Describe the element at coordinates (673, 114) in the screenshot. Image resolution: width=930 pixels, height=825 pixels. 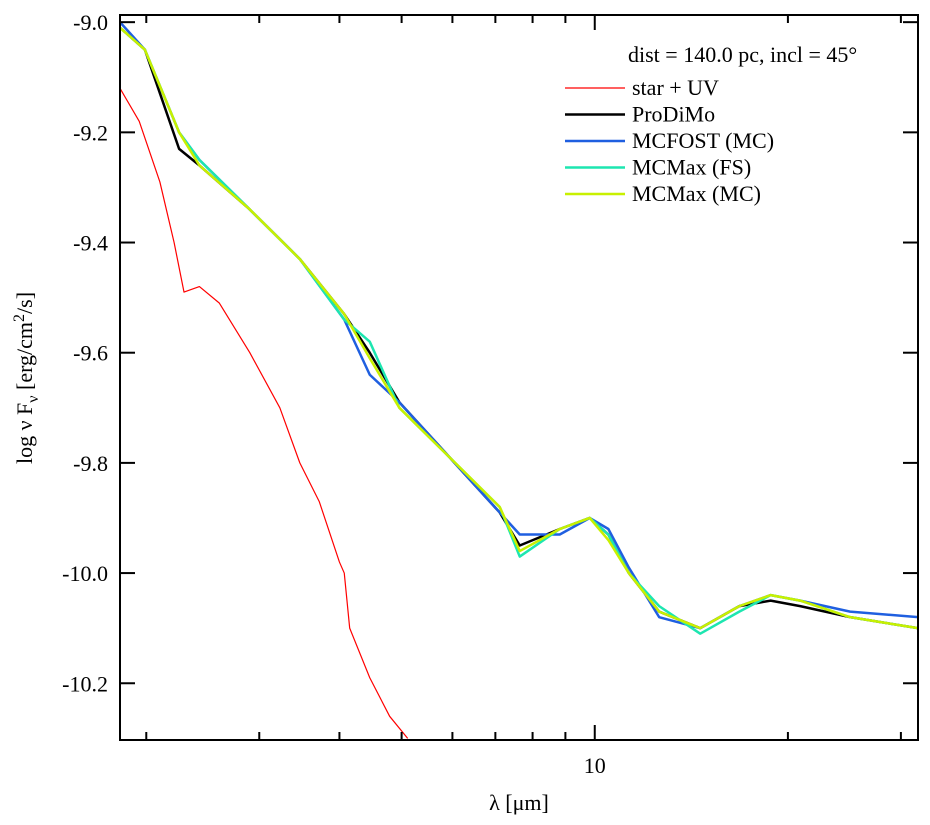
I see `legend-label: ProDiMo` at that location.